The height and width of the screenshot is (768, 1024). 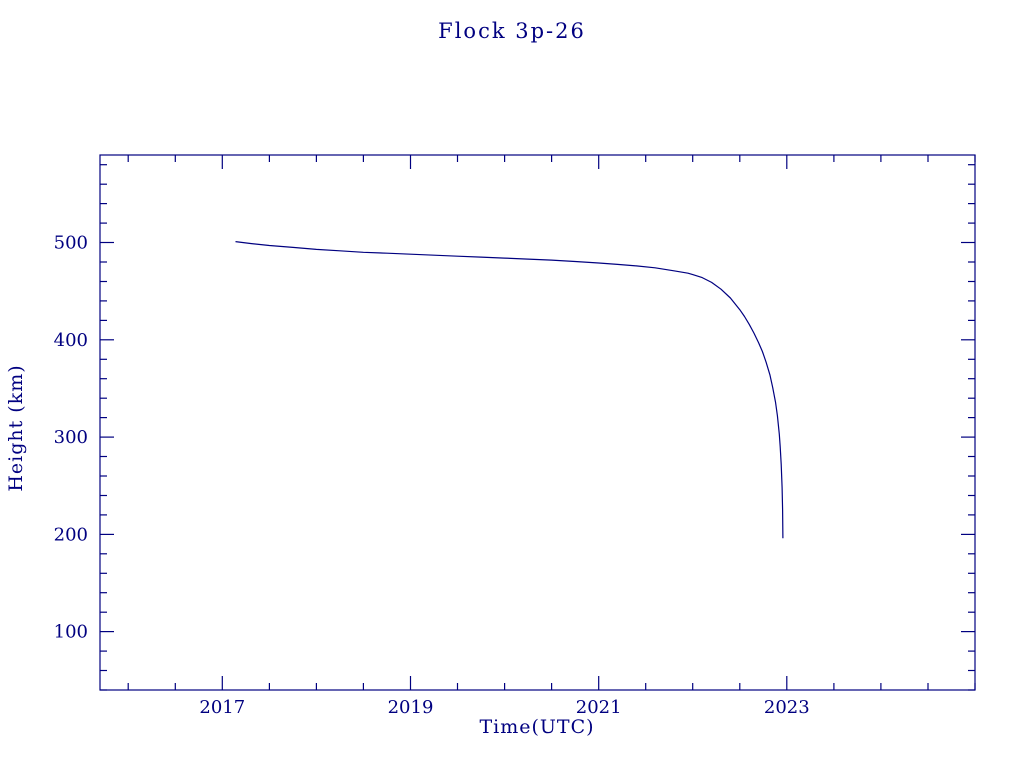 I want to click on y-tick-label: 400, so click(x=71, y=340).